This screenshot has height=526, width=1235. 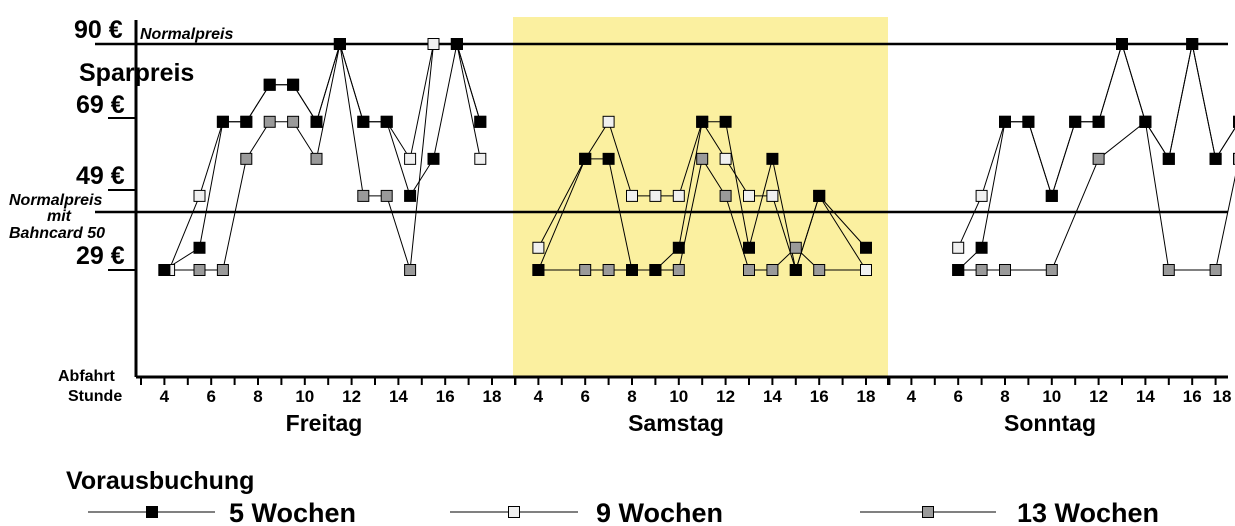 What do you see at coordinates (95, 396) in the screenshot?
I see `stunde-label: Stunde` at bounding box center [95, 396].